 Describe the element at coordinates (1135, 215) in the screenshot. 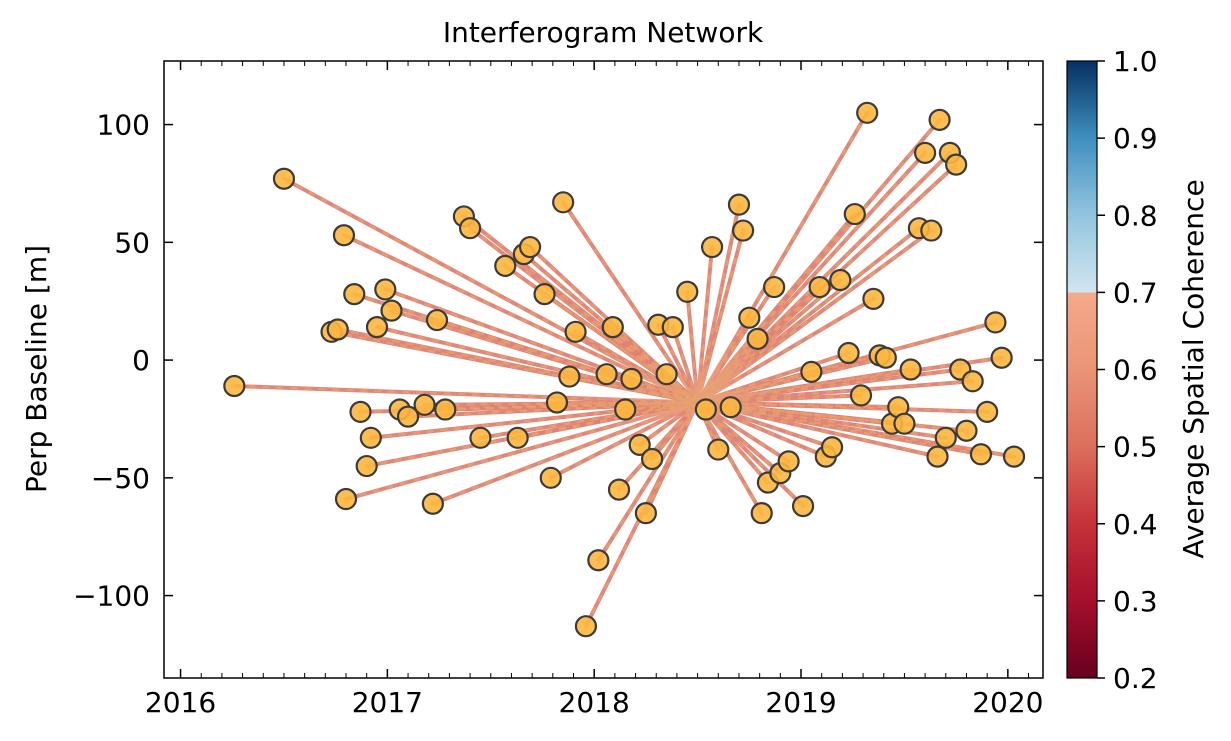

I see `colorbar-tick-label: 0.8` at that location.